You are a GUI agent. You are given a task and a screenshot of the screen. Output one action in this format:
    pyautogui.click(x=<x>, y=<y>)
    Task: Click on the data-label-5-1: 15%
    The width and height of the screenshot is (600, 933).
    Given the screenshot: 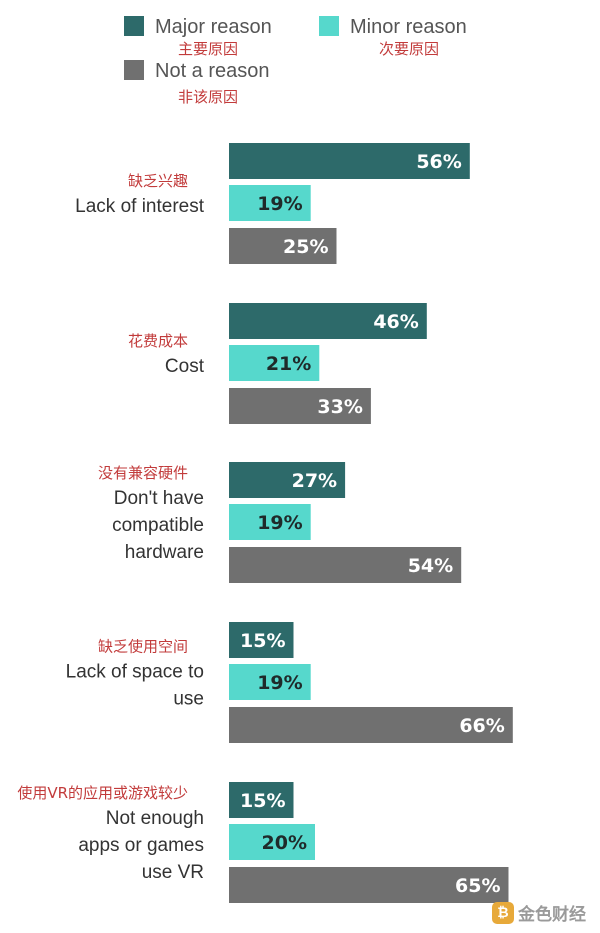 What is the action you would take?
    pyautogui.click(x=262, y=801)
    